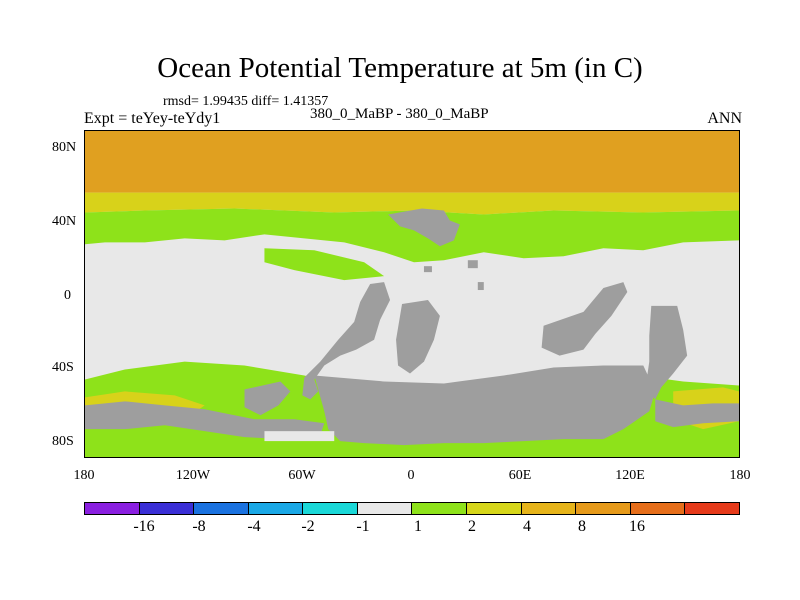 This screenshot has width=800, height=600. Describe the element at coordinates (418, 526) in the screenshot. I see `colorbar-label: 1` at that location.